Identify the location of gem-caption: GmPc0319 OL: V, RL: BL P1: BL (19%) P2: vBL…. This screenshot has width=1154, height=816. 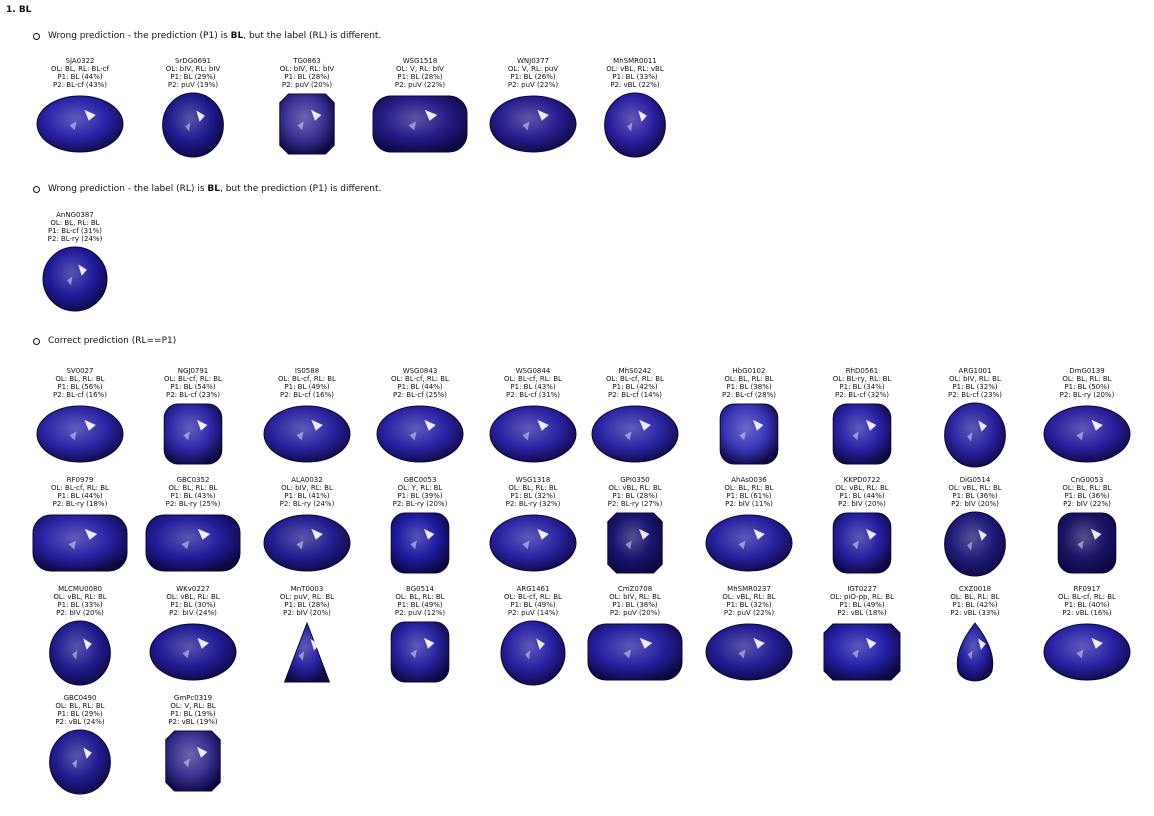
(193, 710).